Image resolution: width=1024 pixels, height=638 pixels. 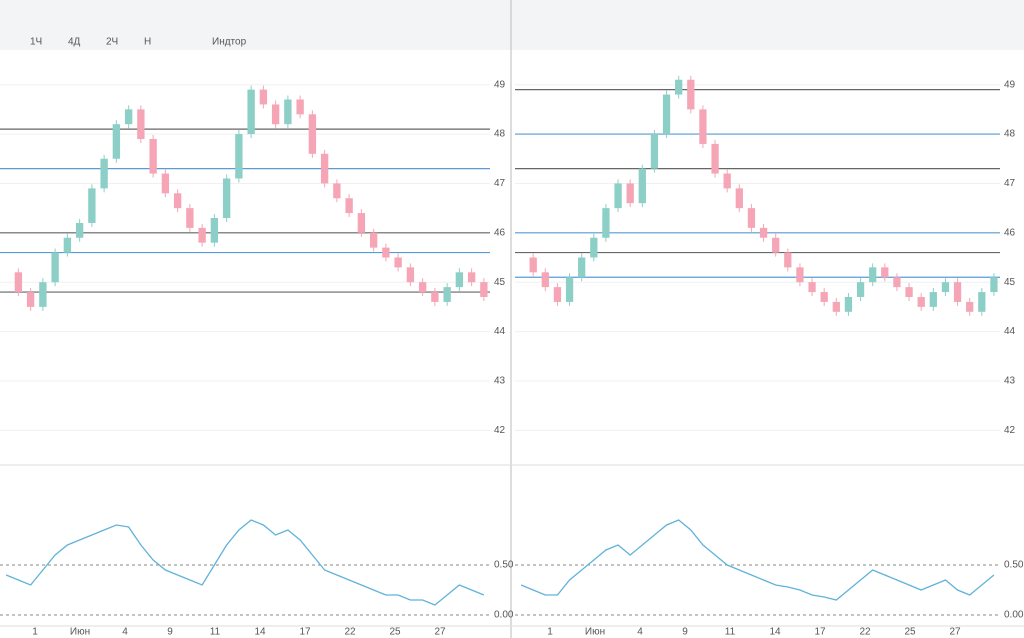 What do you see at coordinates (440, 632) in the screenshot?
I see `time-label: 27` at bounding box center [440, 632].